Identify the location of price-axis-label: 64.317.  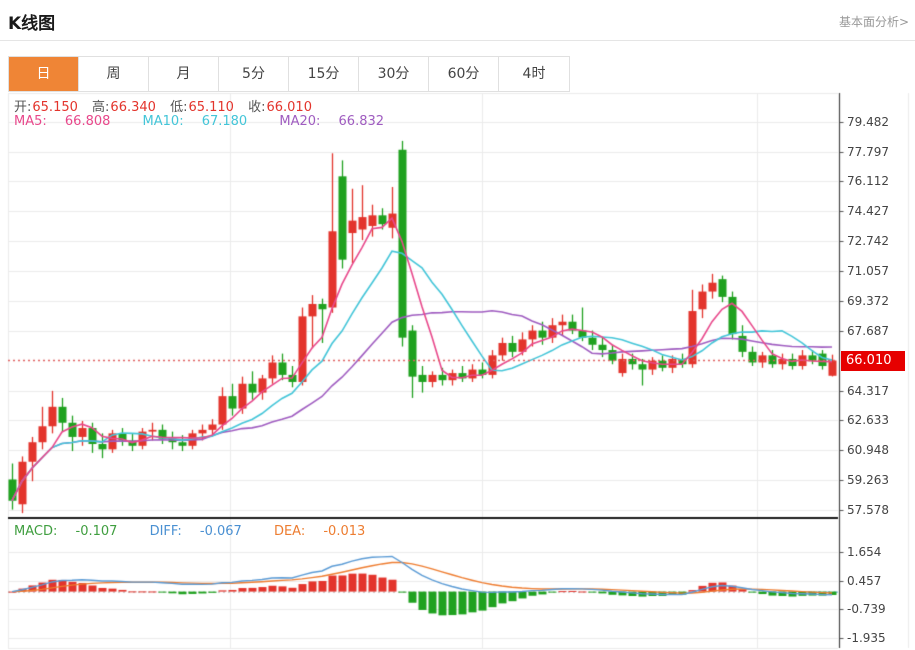
(868, 390).